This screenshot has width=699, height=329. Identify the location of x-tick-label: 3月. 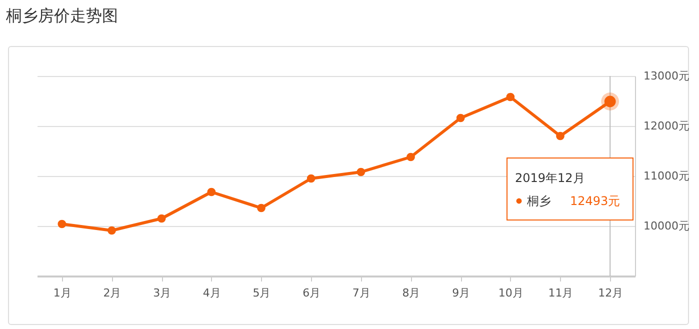
(162, 293).